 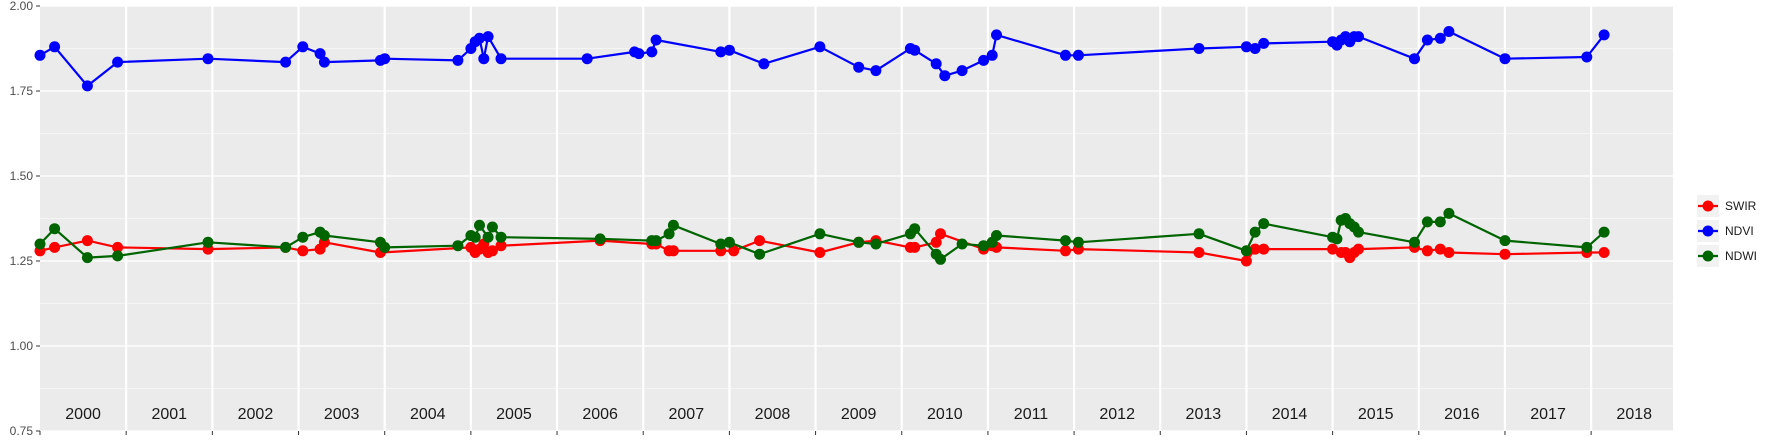 I want to click on year-label: 2008, so click(x=773, y=414).